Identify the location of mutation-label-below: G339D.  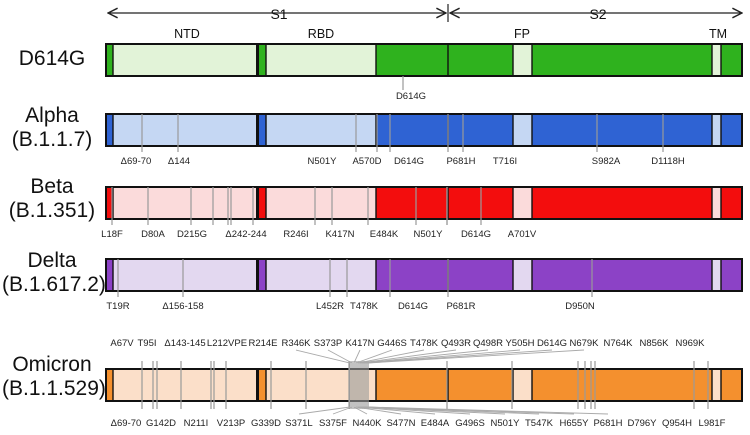
(266, 423).